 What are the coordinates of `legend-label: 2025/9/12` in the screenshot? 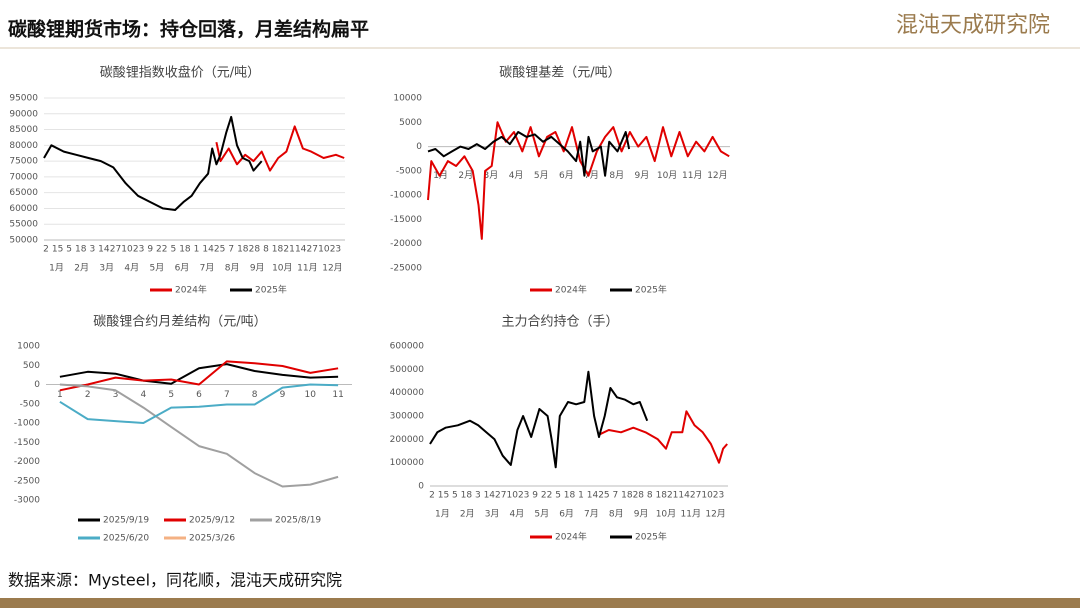 It's located at (212, 521).